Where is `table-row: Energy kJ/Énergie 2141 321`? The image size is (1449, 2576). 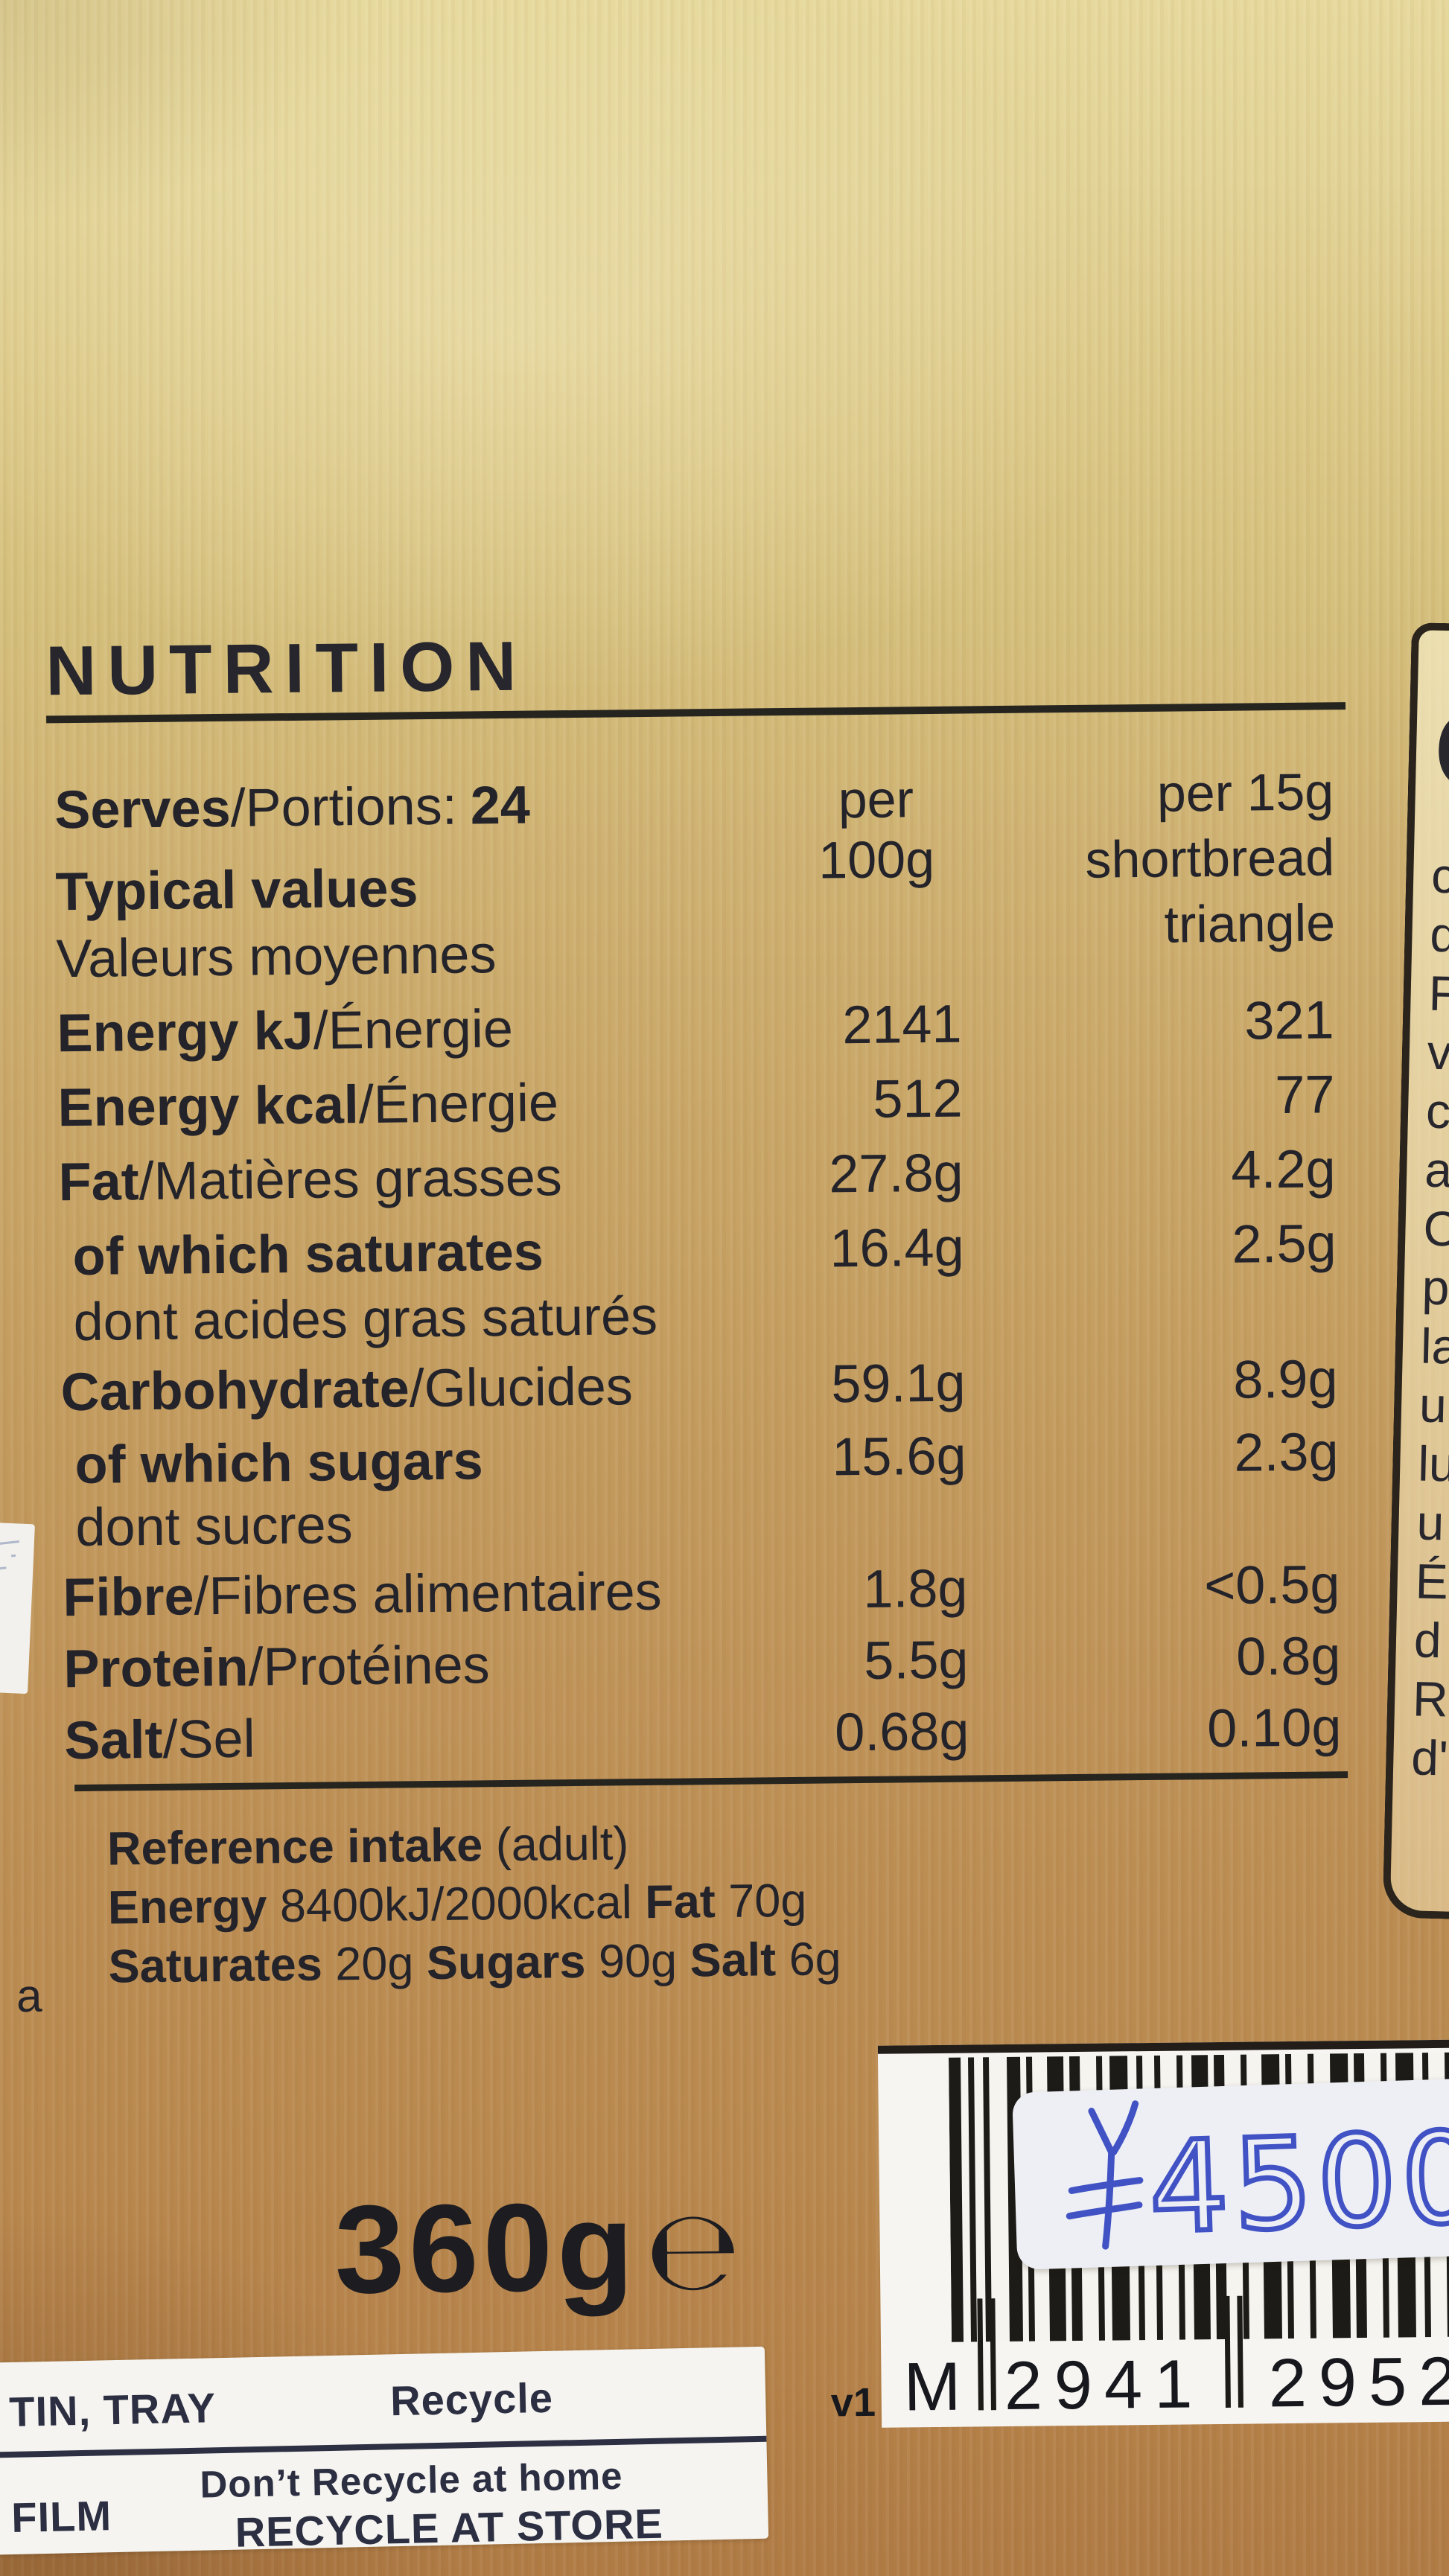 table-row: Energy kJ/Énergie 2141 321 is located at coordinates (695, 1027).